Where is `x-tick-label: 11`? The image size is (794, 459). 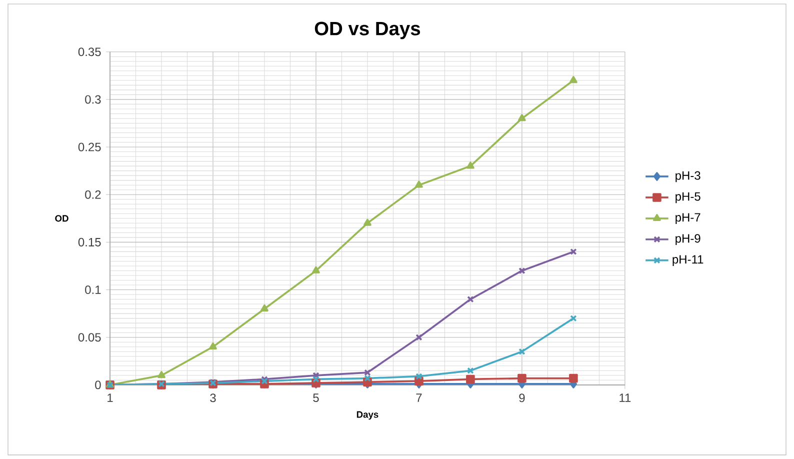 x-tick-label: 11 is located at coordinates (625, 398).